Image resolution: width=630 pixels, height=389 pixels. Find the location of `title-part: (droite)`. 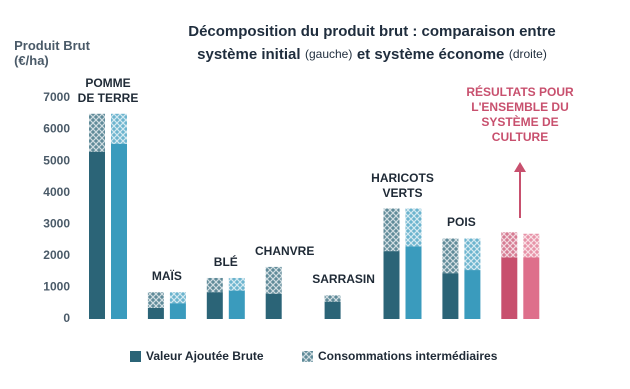

title-part: (droite) is located at coordinates (528, 54).